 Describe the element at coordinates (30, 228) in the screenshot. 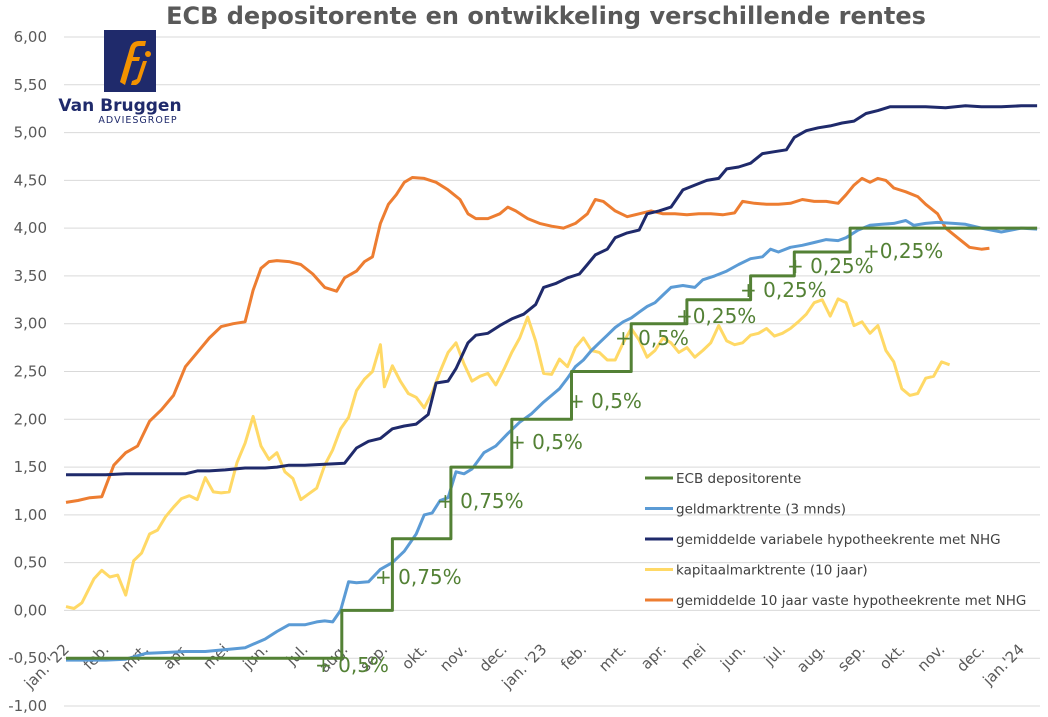

I see `y-tick-label: 4,00` at that location.